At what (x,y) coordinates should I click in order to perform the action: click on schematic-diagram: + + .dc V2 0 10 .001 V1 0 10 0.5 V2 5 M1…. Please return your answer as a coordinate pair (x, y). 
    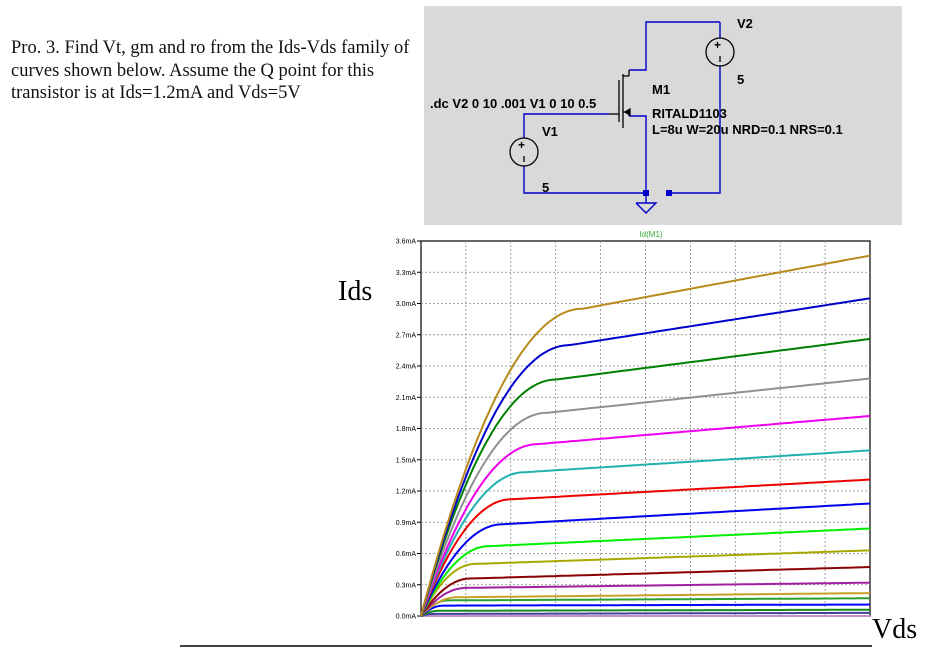
    Looking at the image, I should click on (636, 115).